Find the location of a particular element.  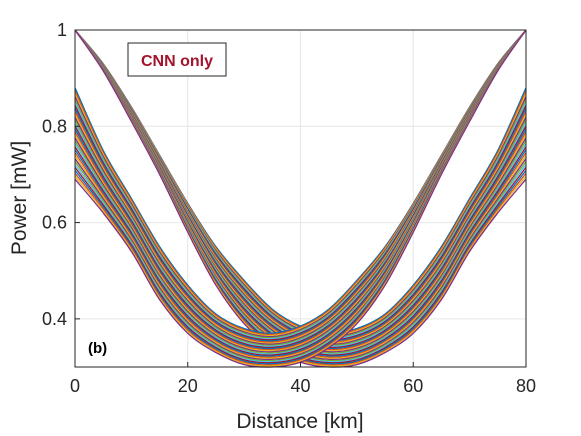

x-axis-label: Distance [km] is located at coordinates (299, 421).